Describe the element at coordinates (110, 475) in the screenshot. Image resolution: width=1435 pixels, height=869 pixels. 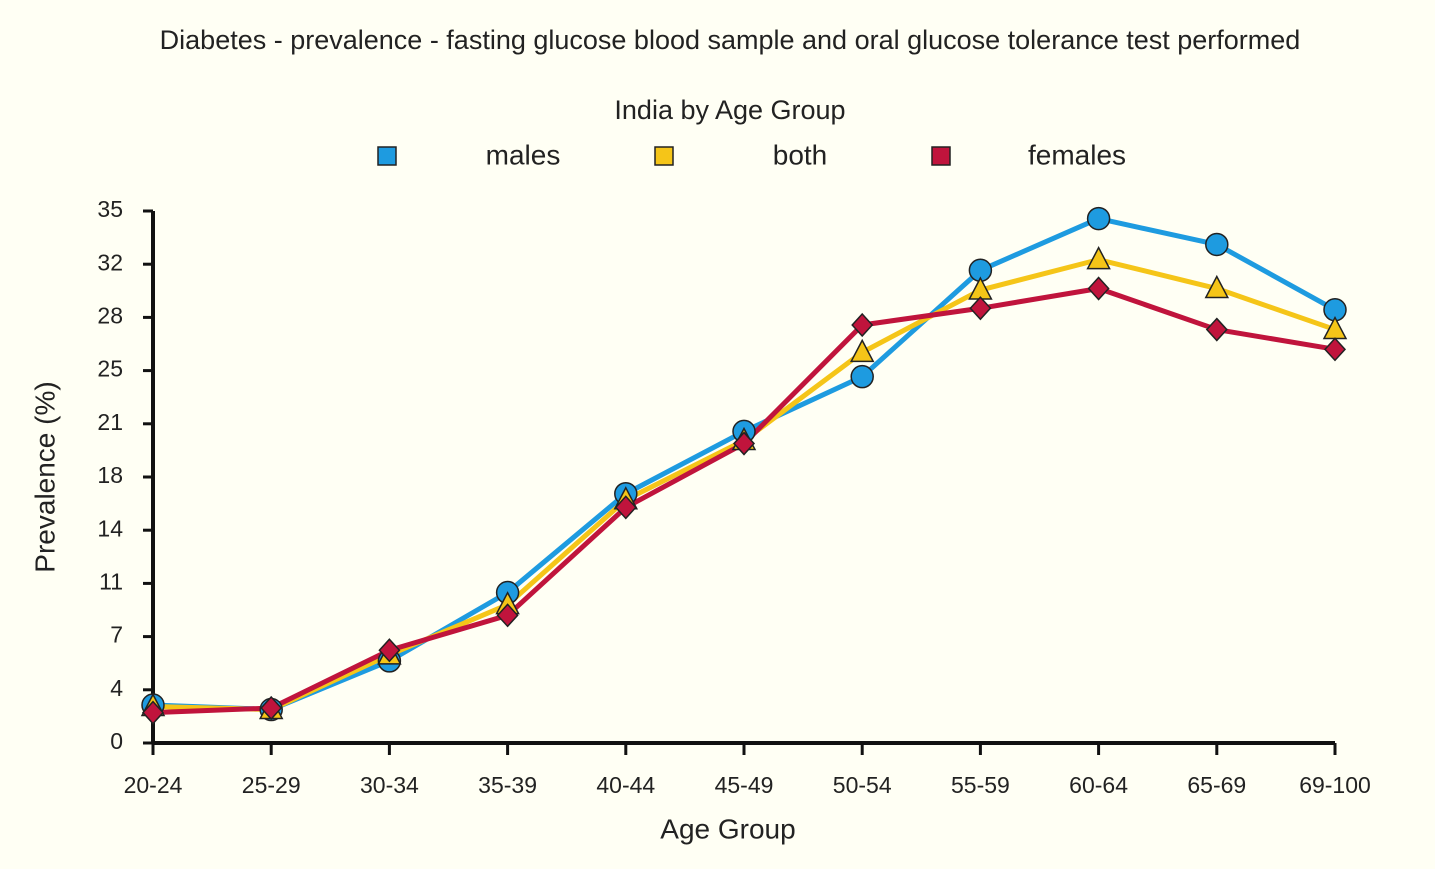
I see `y-tick-label: 18` at that location.